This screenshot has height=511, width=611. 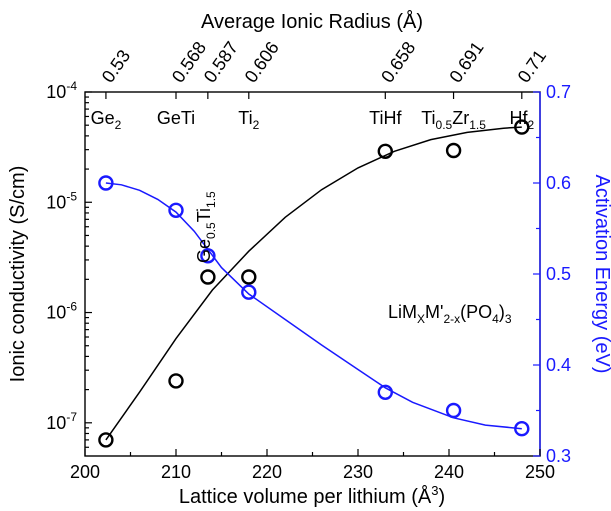 I want to click on top-tick-label: 0.53, so click(x=116, y=66).